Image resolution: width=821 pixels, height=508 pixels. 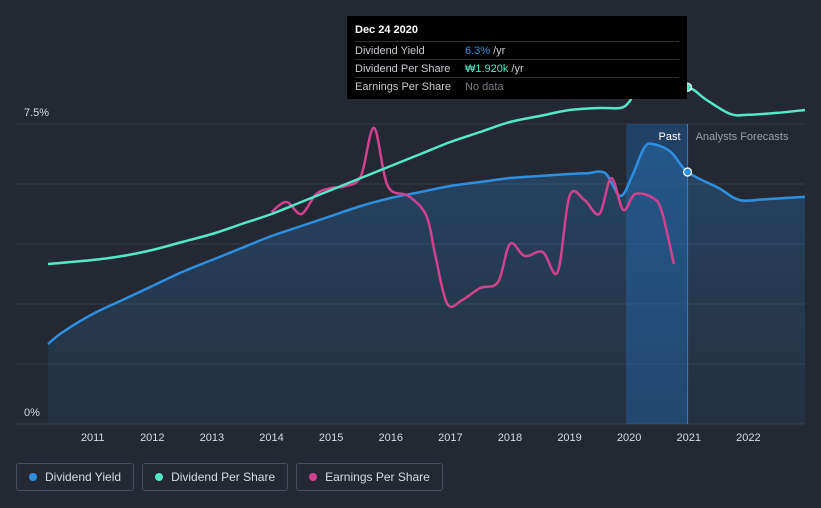 I want to click on legend-label: Earnings Per Share, so click(x=377, y=477).